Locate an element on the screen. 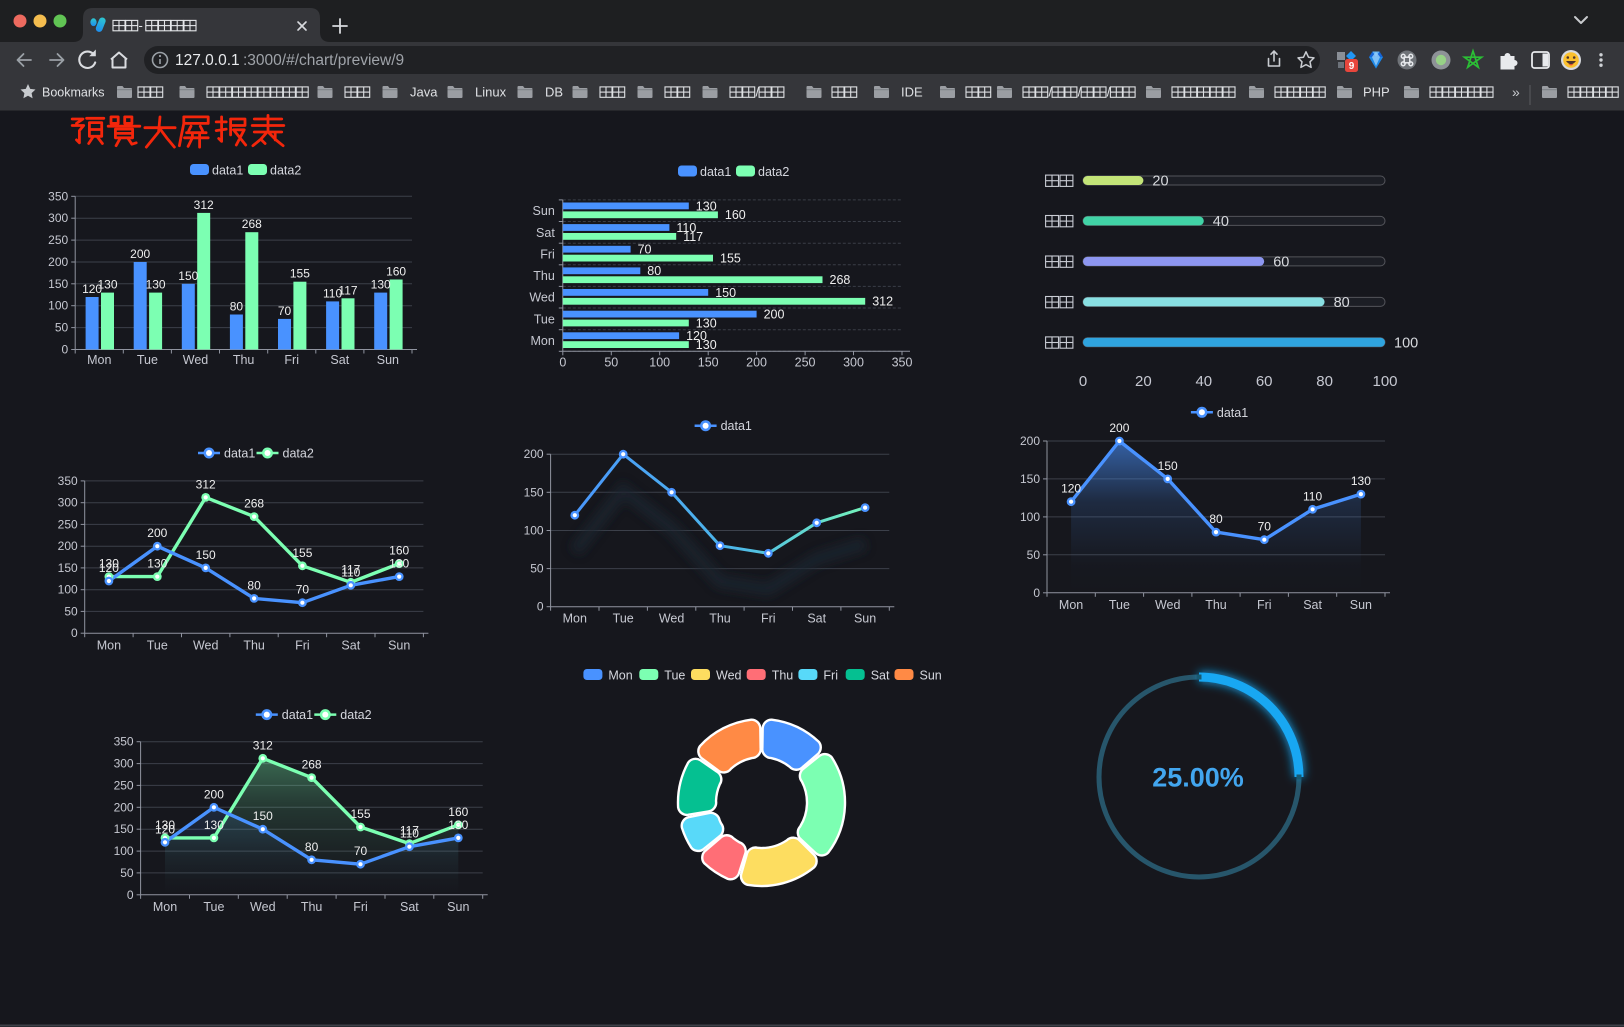  svg-text: Linux is located at coordinates (491, 92).